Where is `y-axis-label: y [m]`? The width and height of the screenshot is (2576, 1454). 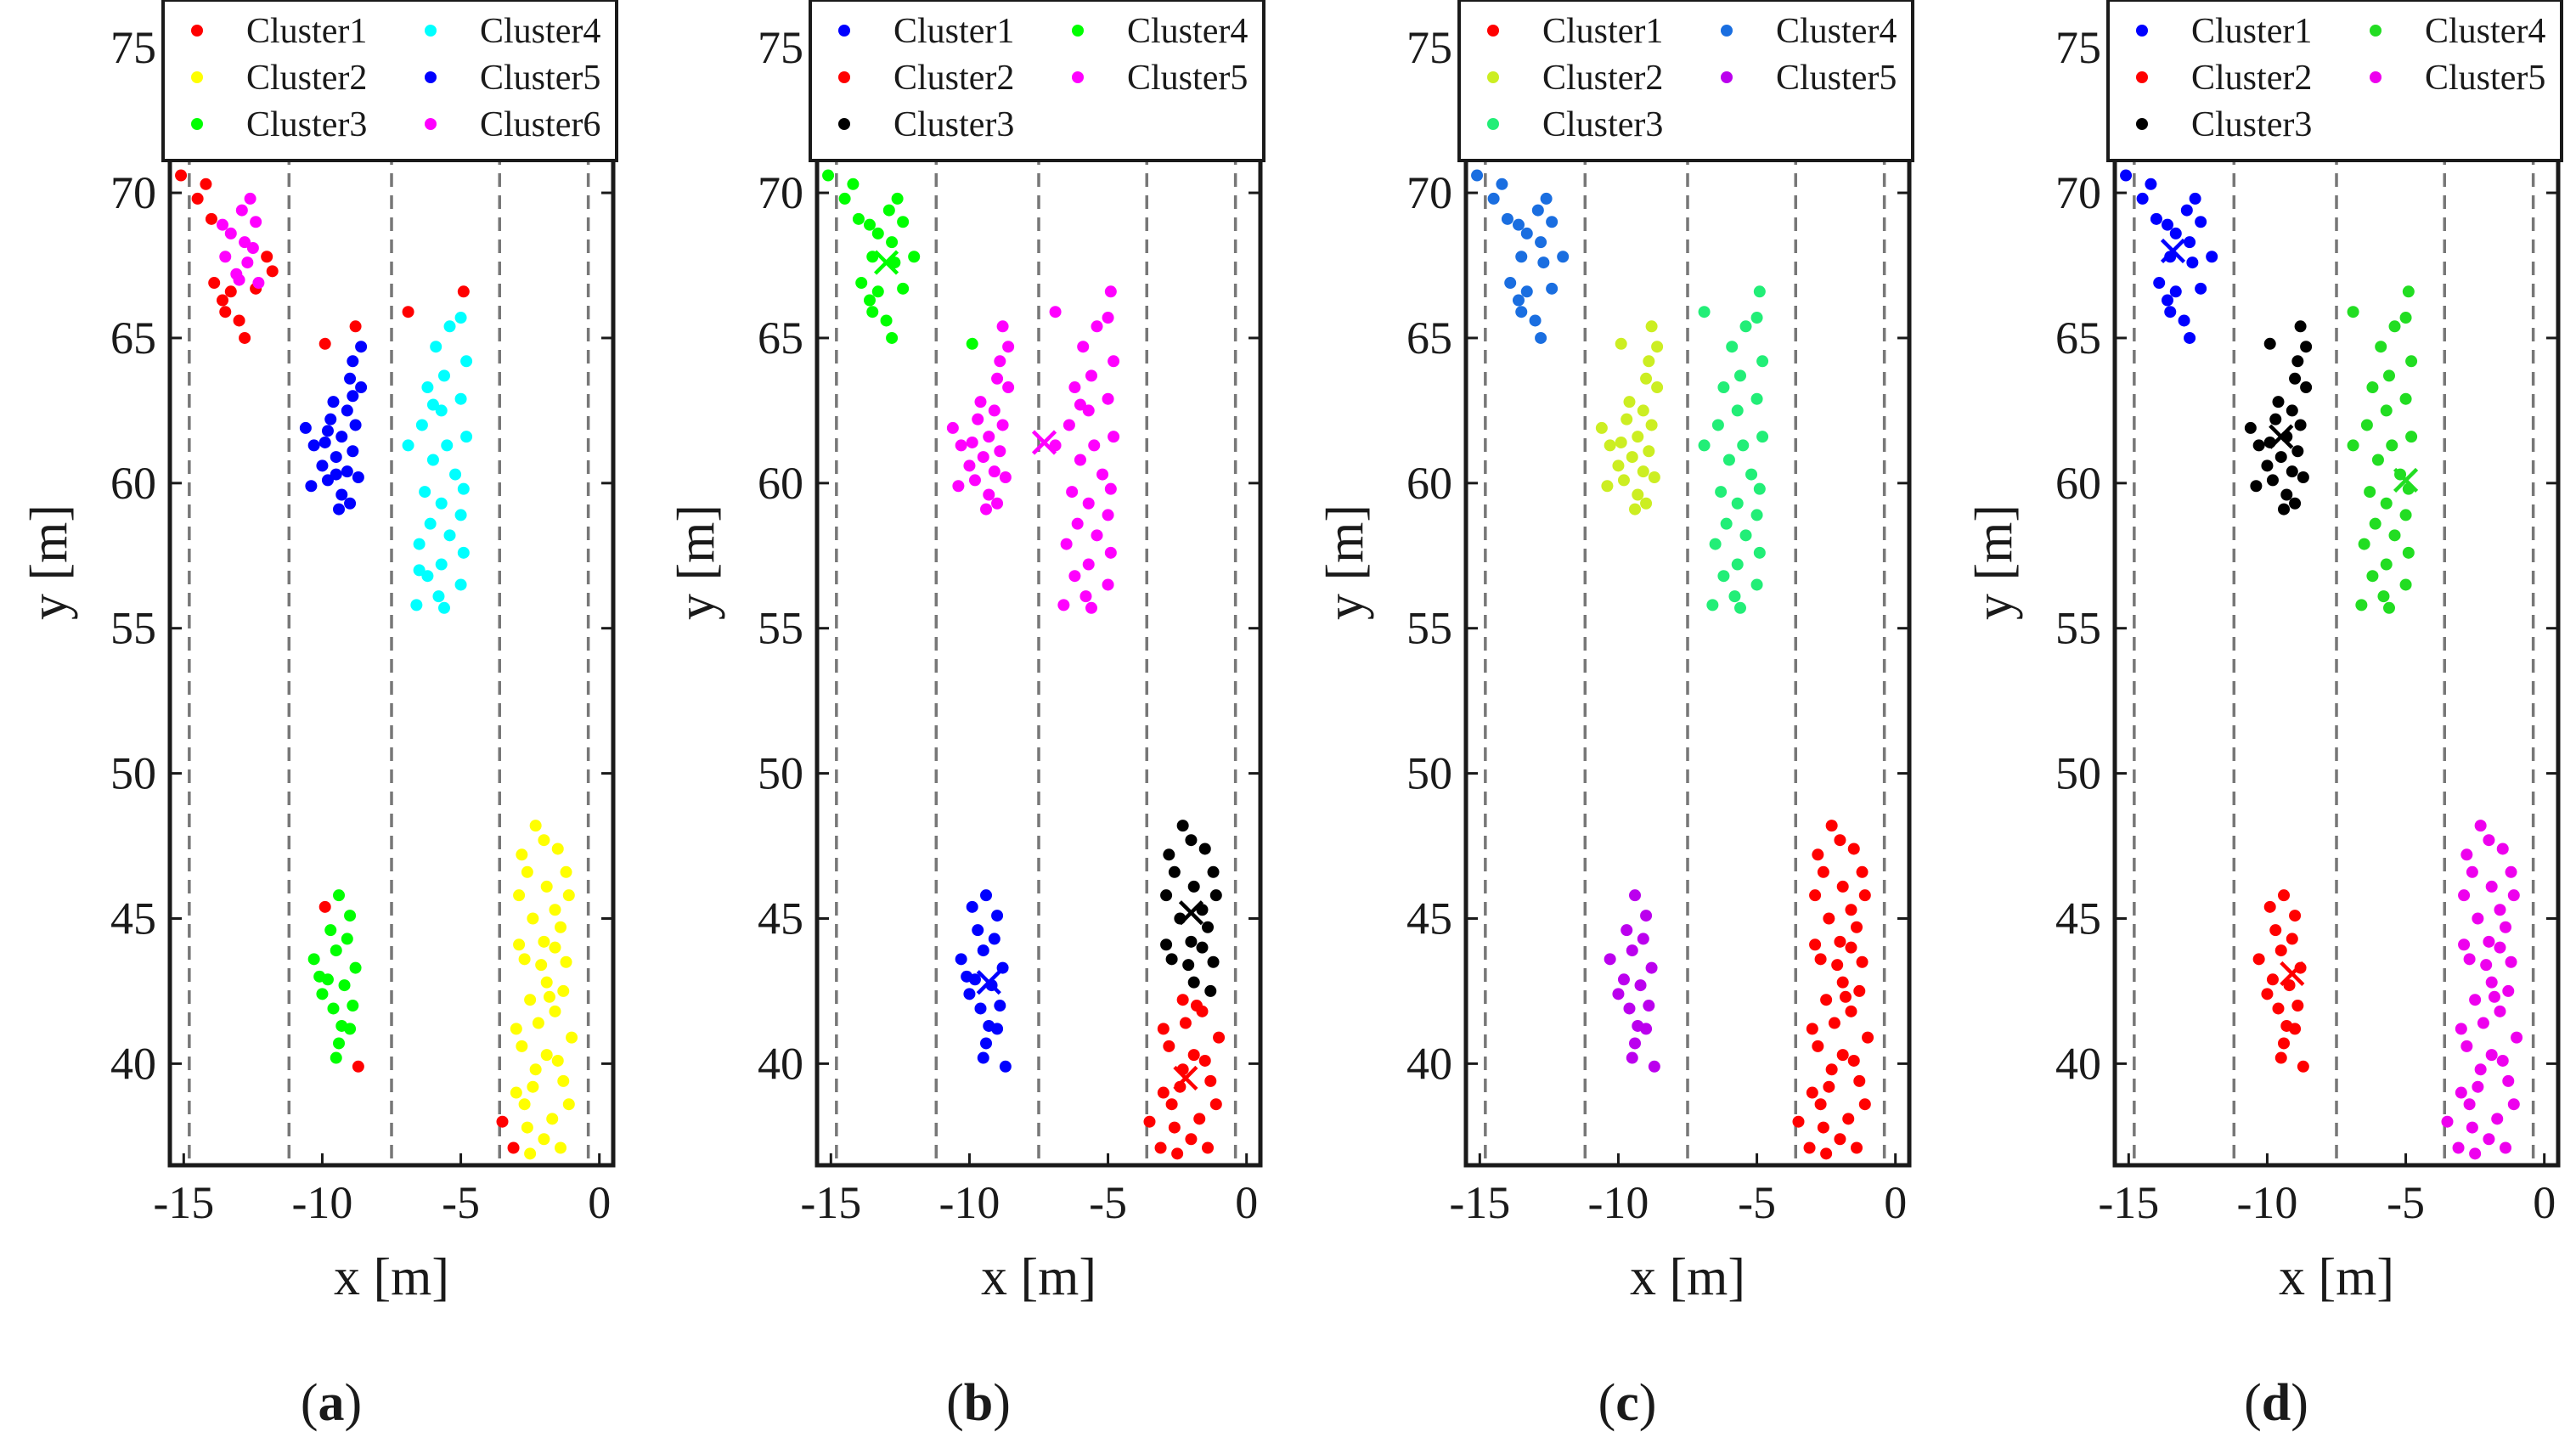 y-axis-label: y [m] is located at coordinates (1994, 562).